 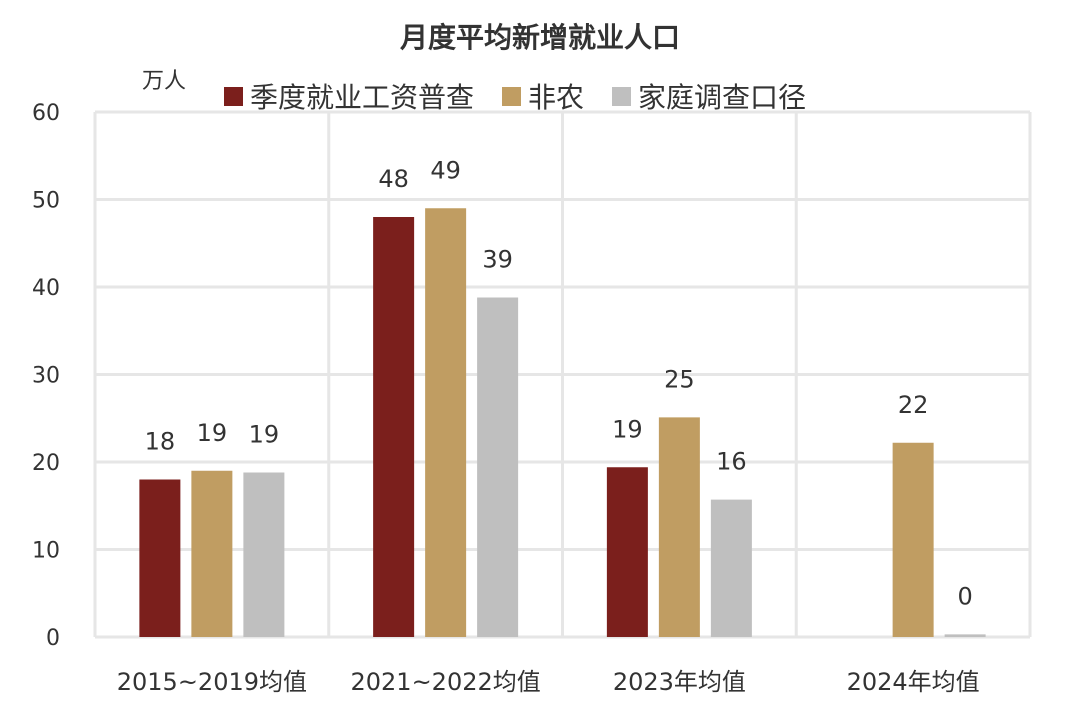 I want to click on bar-data-label: 25, so click(x=679, y=379).